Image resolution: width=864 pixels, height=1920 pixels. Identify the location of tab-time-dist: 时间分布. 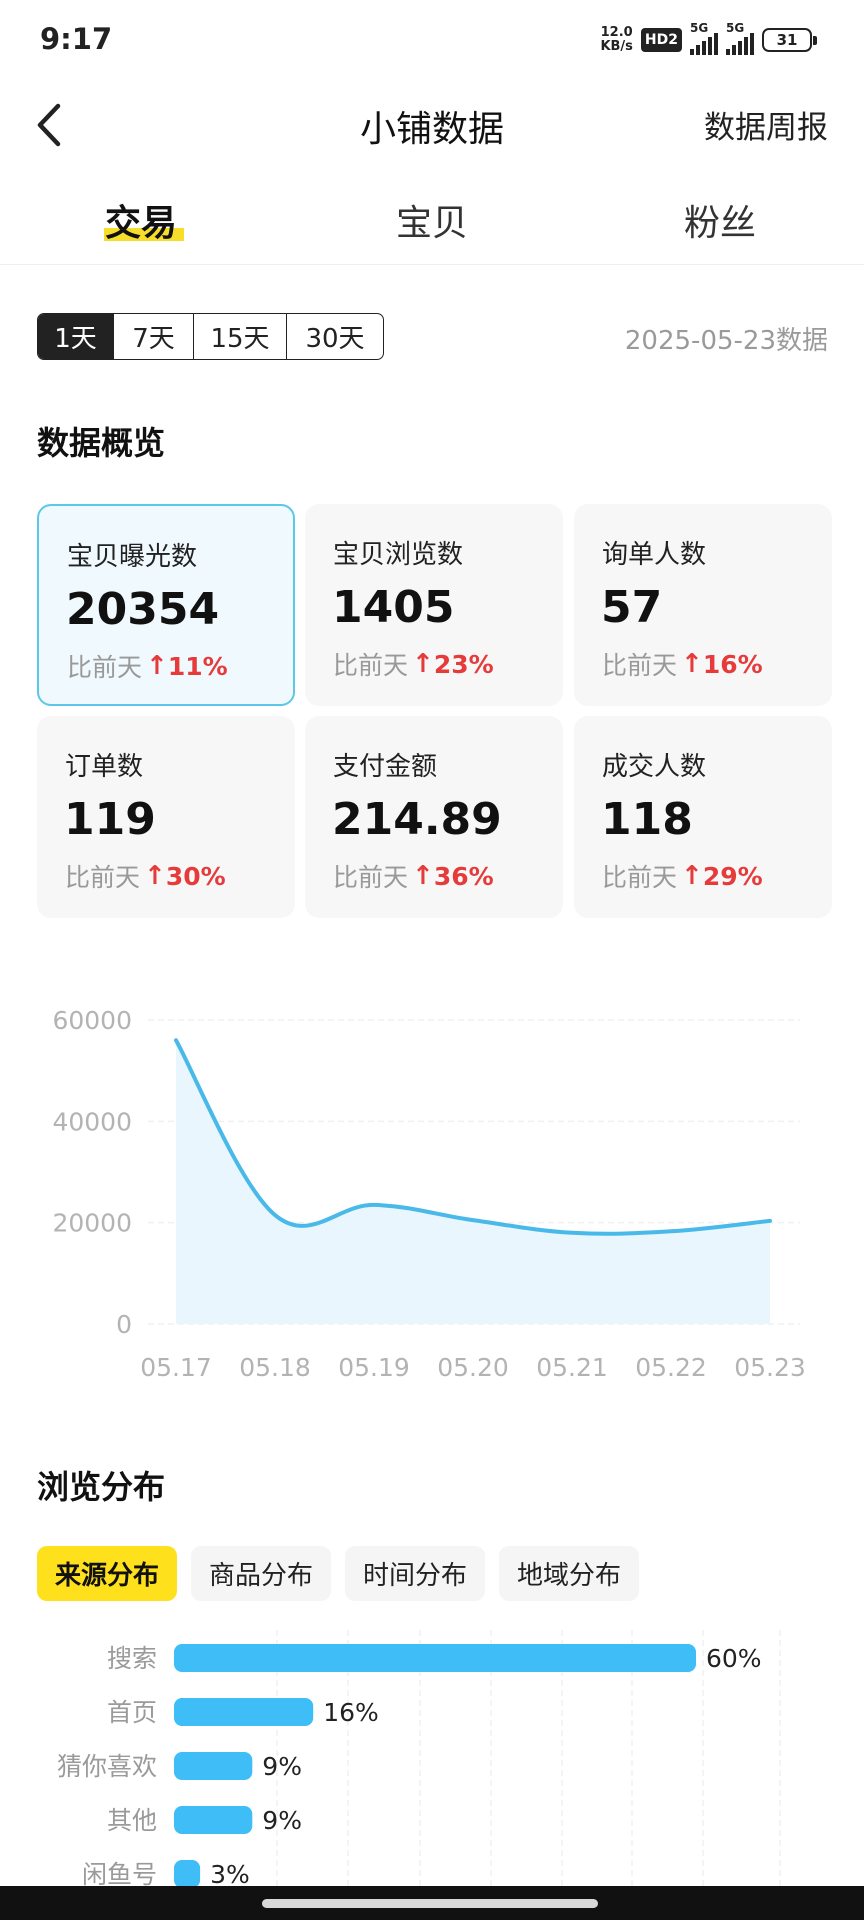
(415, 1573).